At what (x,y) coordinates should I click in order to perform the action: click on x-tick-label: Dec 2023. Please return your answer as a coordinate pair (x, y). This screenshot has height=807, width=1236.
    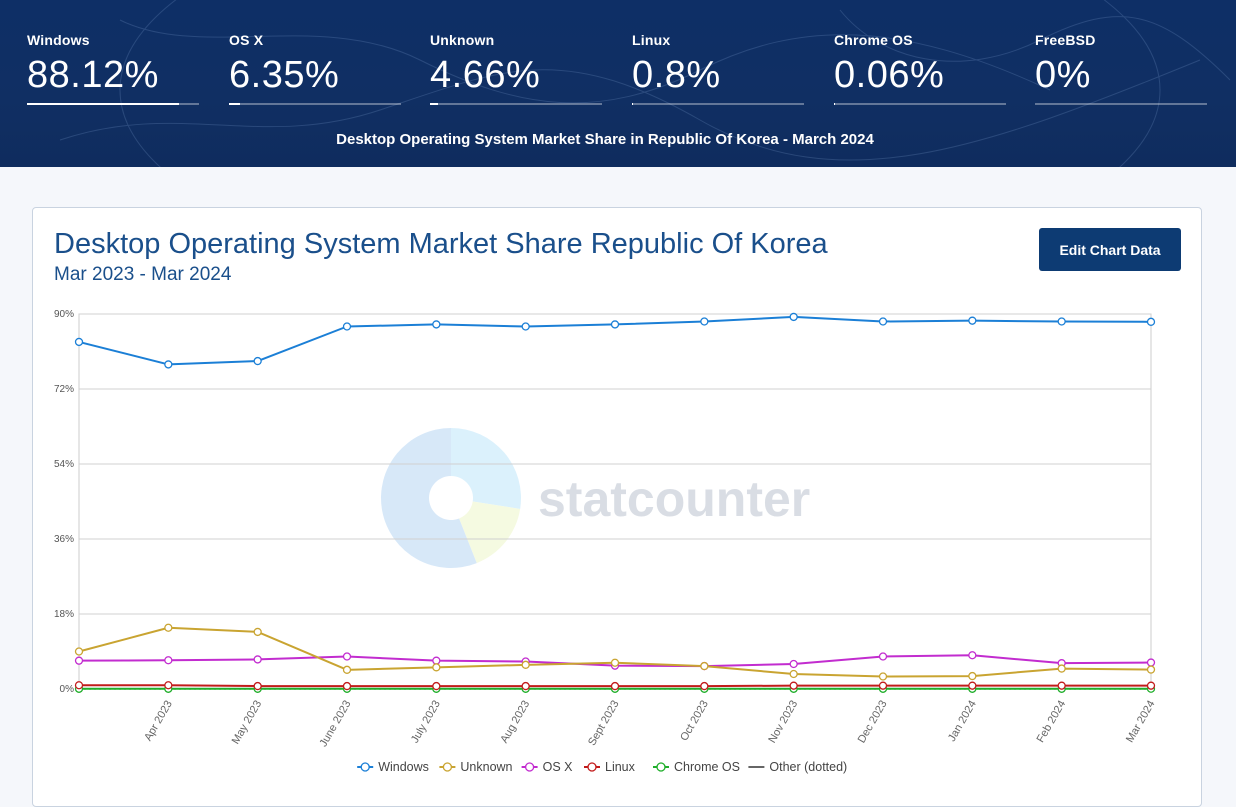
    Looking at the image, I should click on (873, 722).